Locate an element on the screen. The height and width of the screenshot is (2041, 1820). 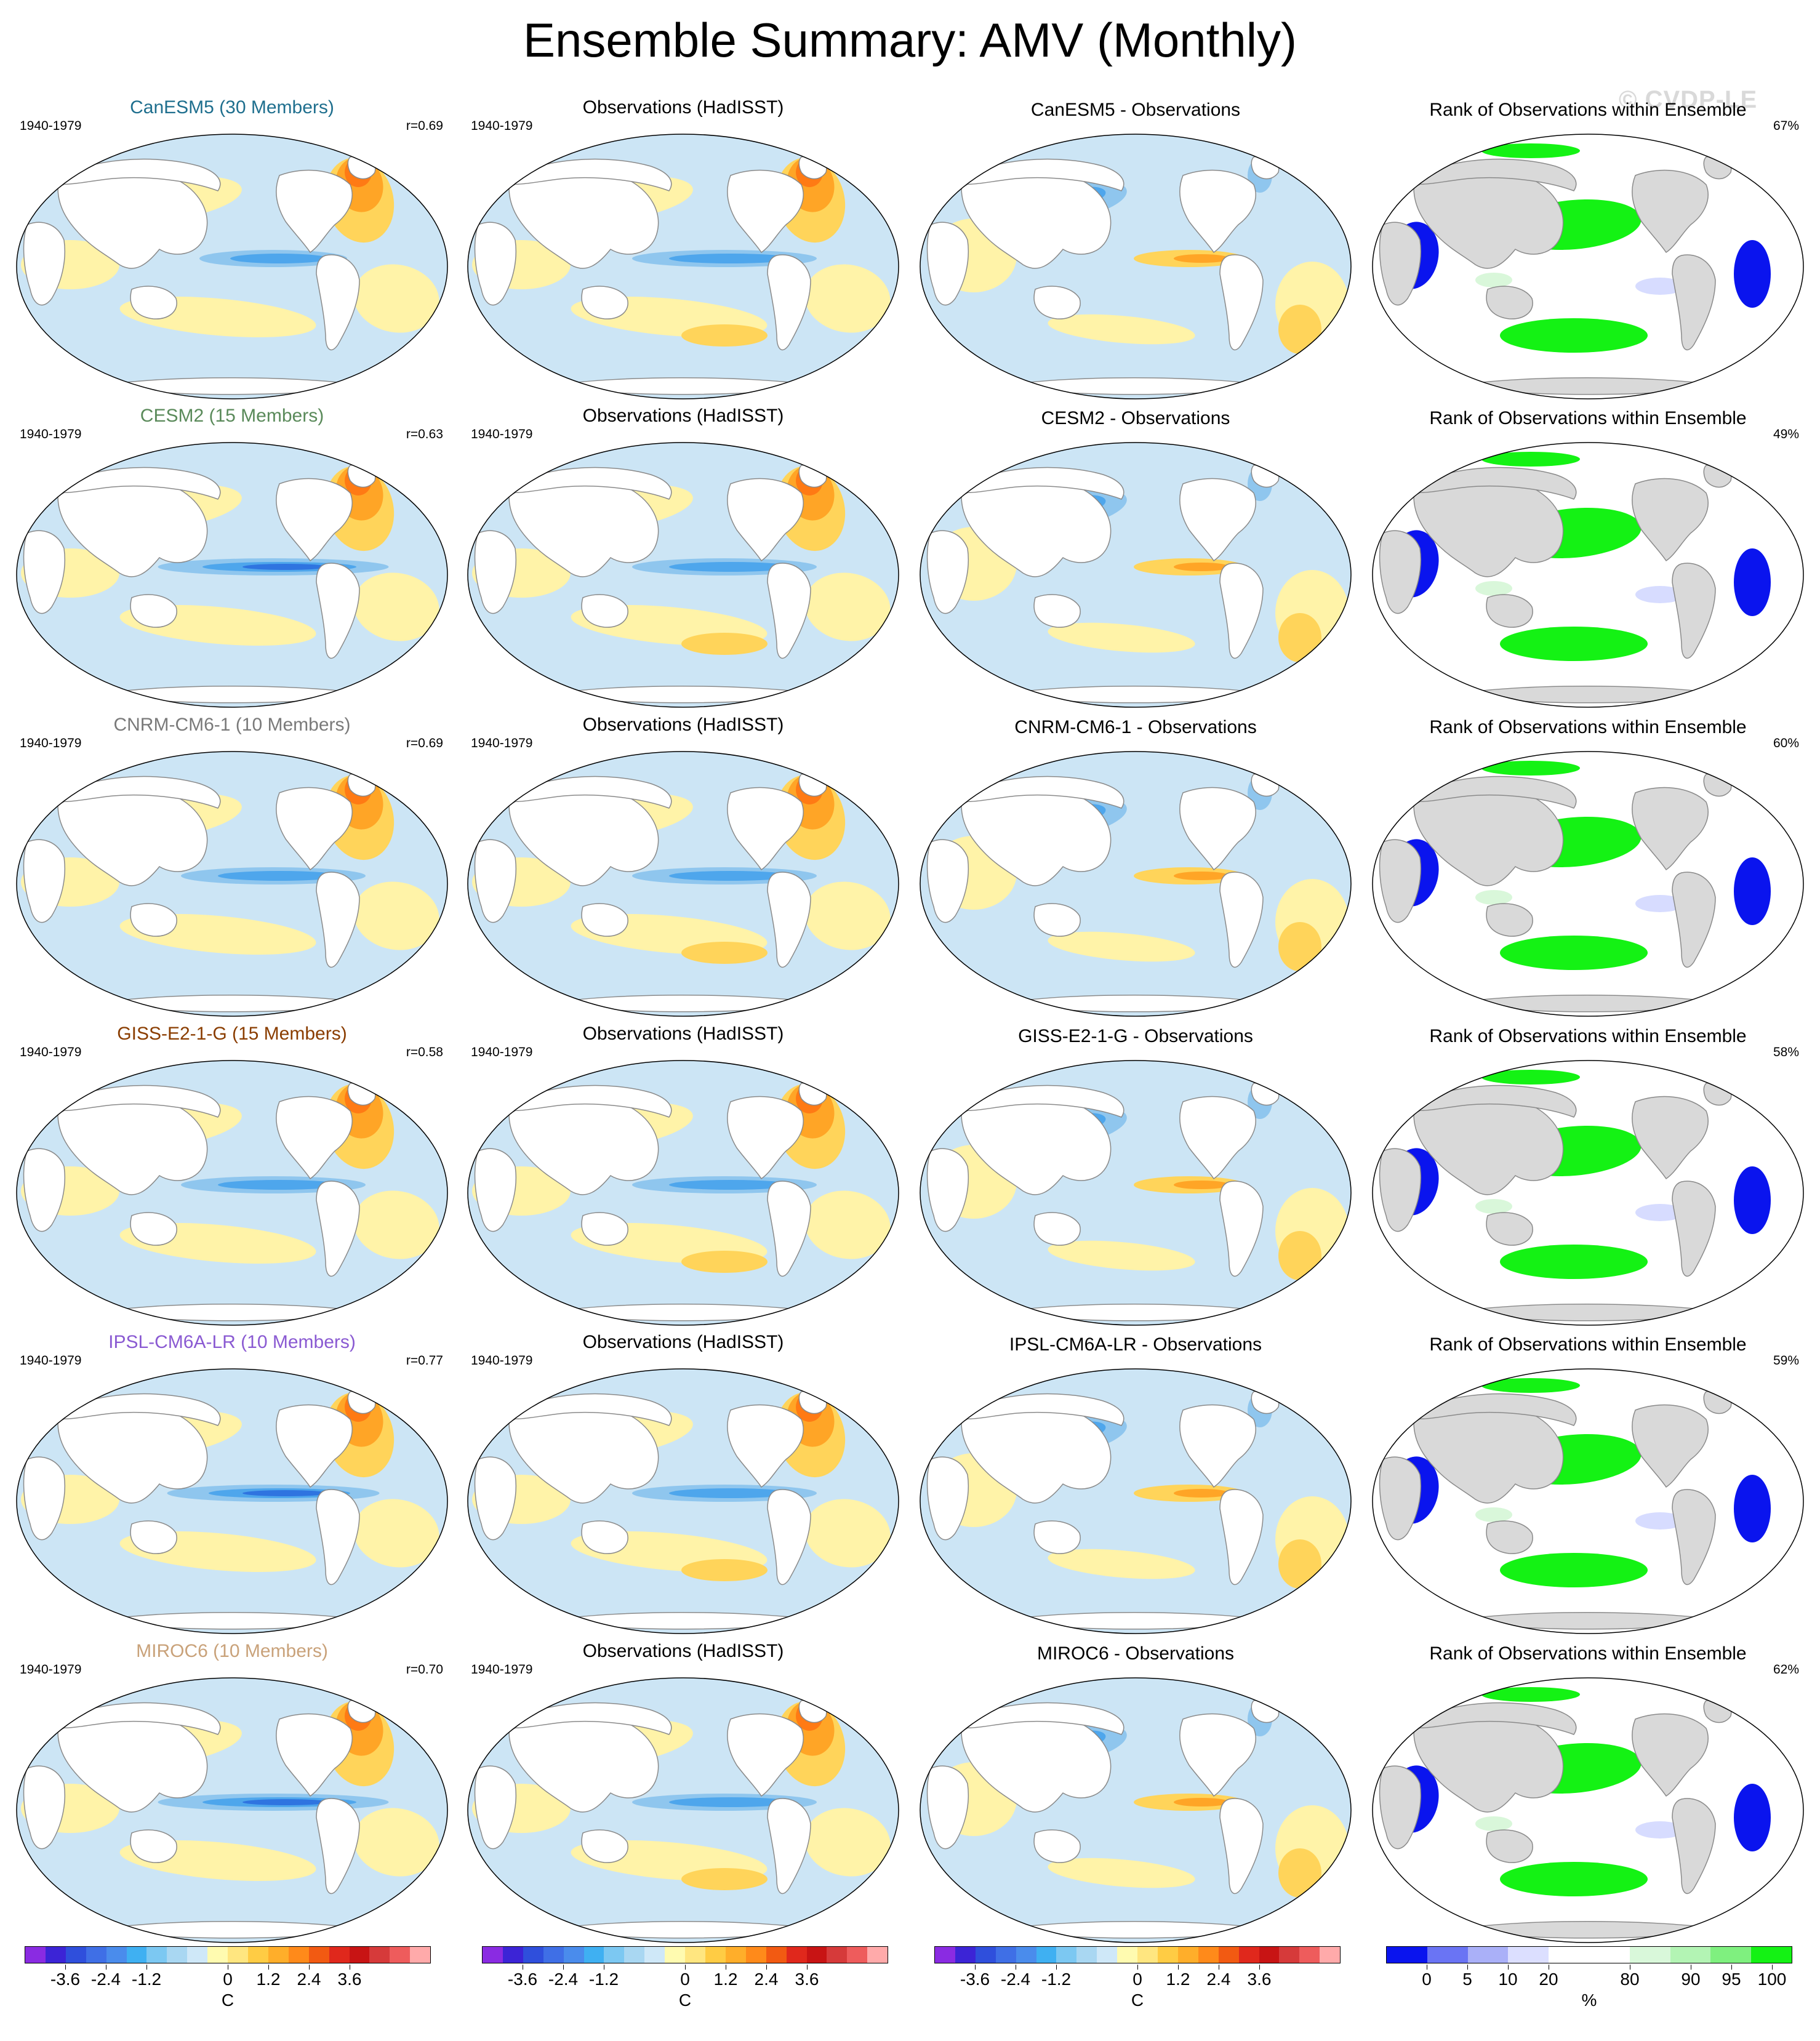
colorbar-tick-label: 90 is located at coordinates (1691, 1980).